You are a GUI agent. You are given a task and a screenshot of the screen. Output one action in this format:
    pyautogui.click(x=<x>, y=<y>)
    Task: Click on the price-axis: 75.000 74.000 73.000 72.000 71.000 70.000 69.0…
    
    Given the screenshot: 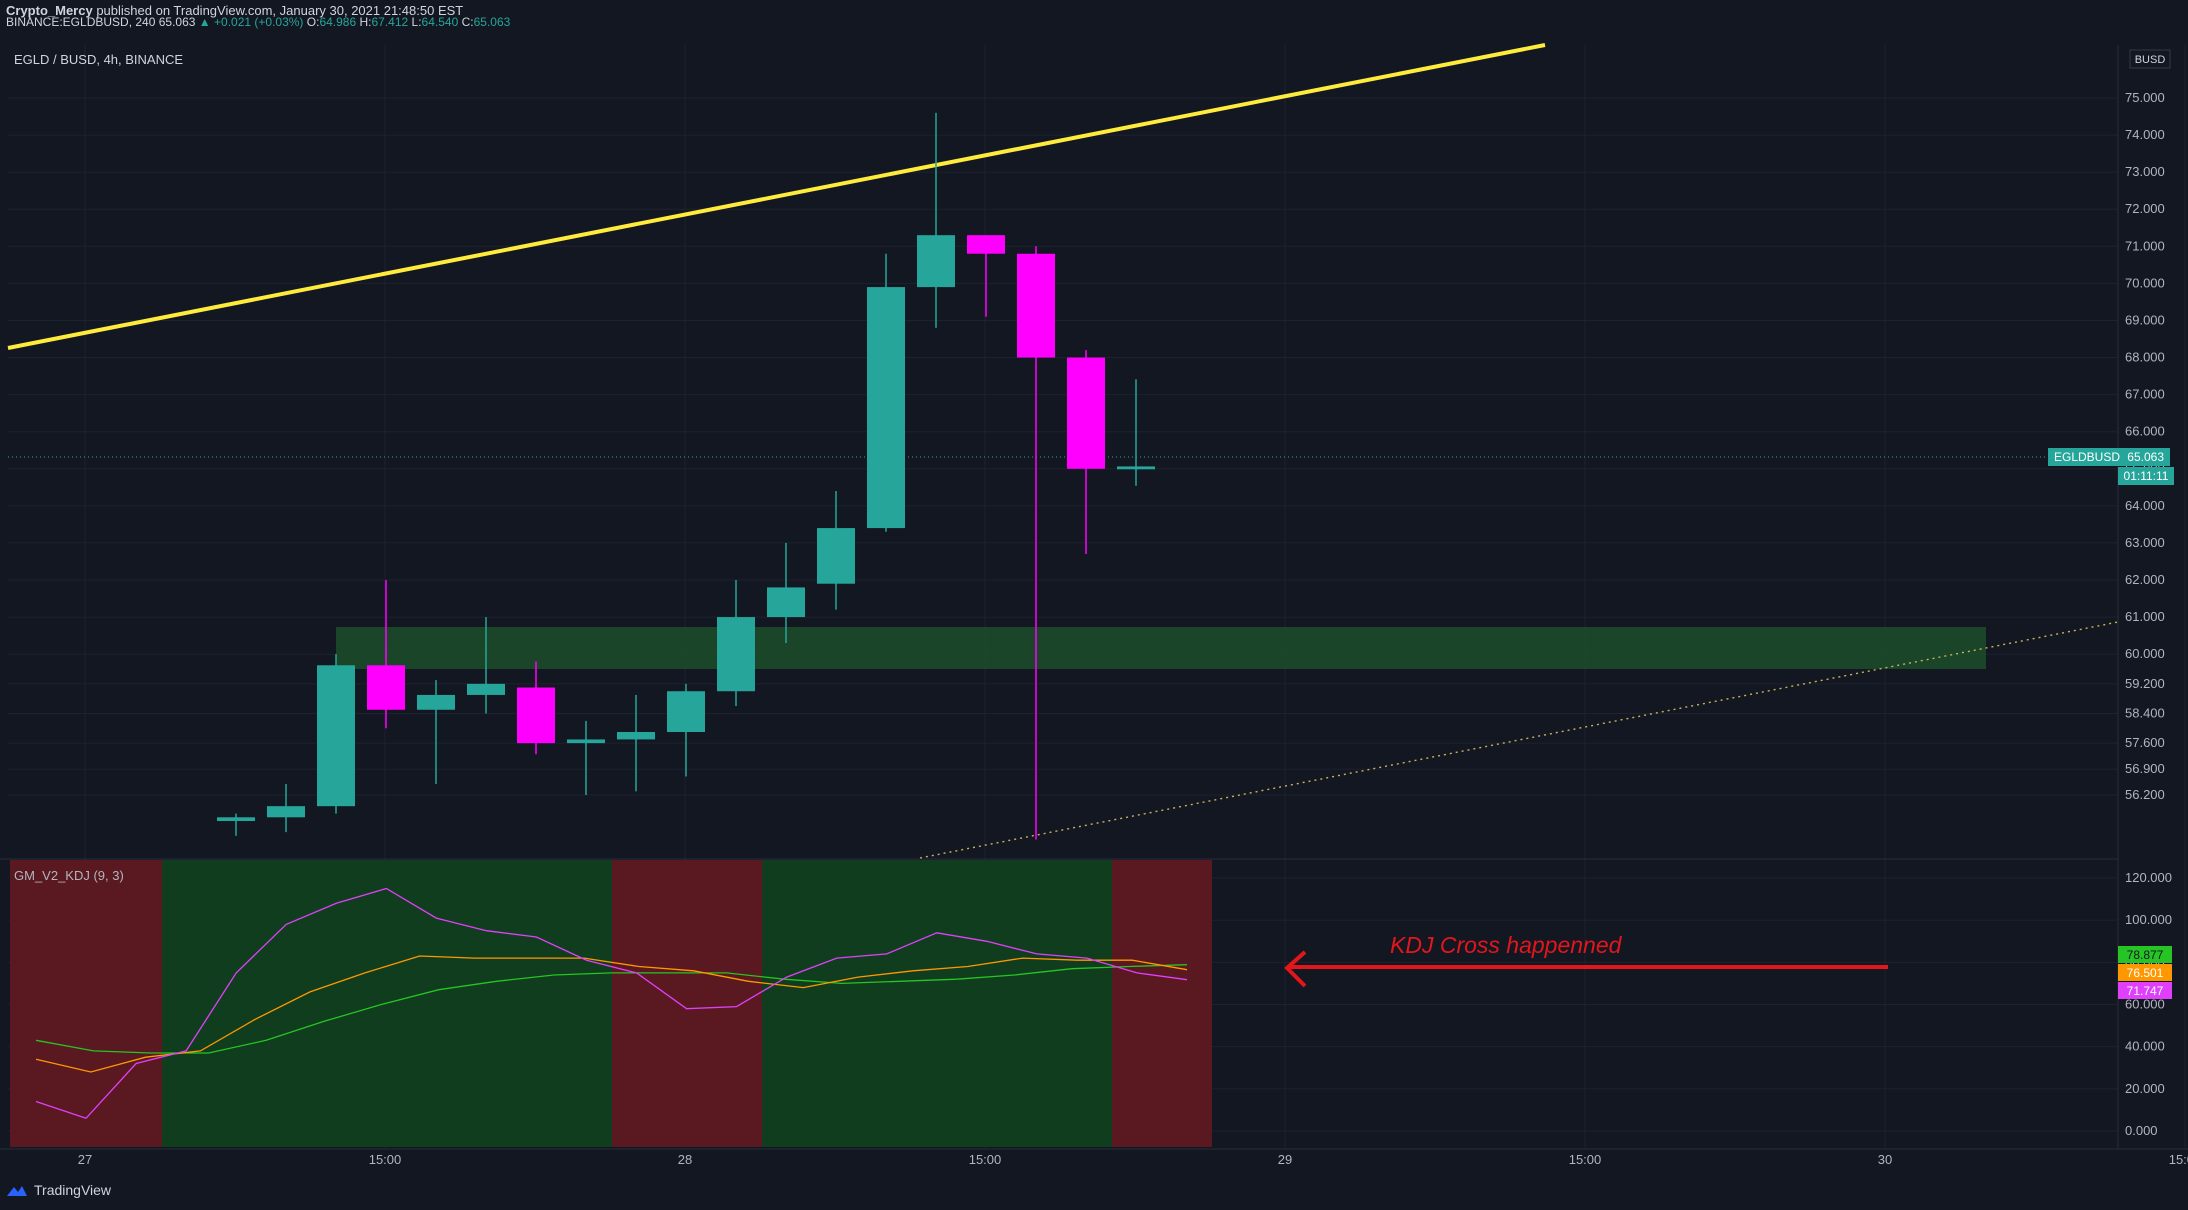 What is the action you would take?
    pyautogui.click(x=2145, y=446)
    